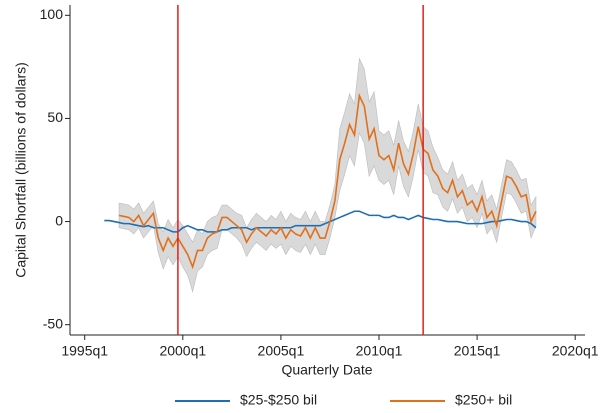 The width and height of the screenshot is (616, 413). I want to click on x-tick-label: 2015q1, so click(477, 351).